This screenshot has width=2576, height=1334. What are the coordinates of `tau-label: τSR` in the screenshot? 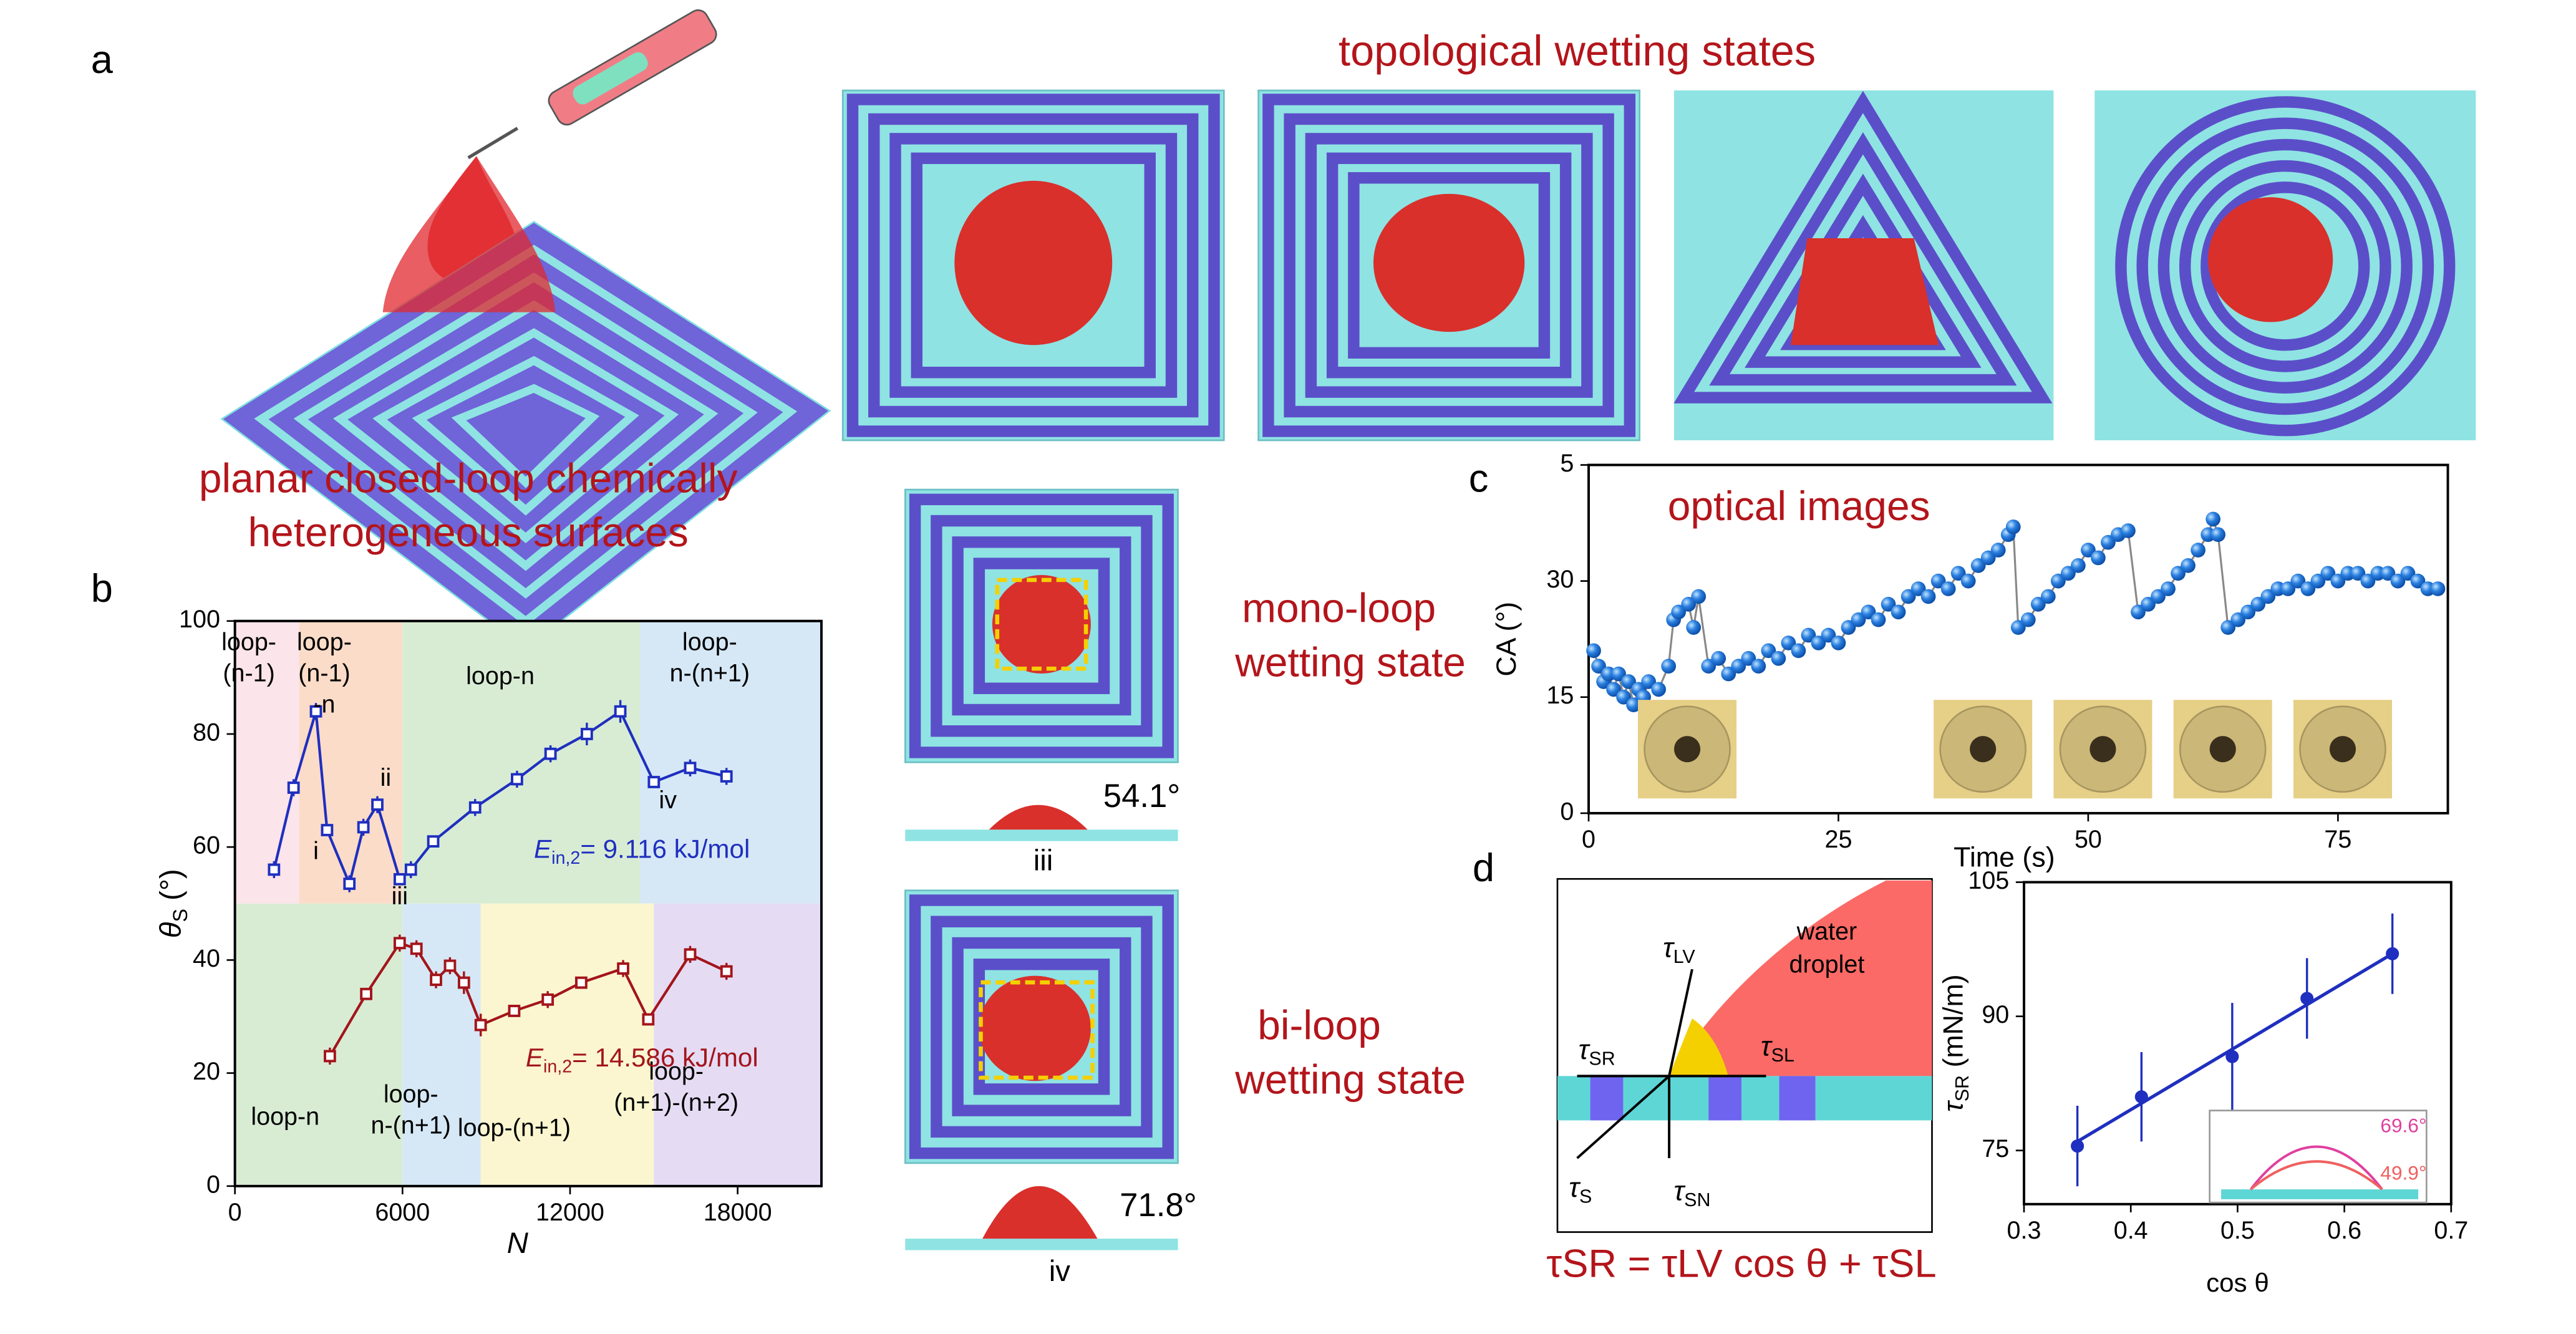 It's located at (1597, 1052).